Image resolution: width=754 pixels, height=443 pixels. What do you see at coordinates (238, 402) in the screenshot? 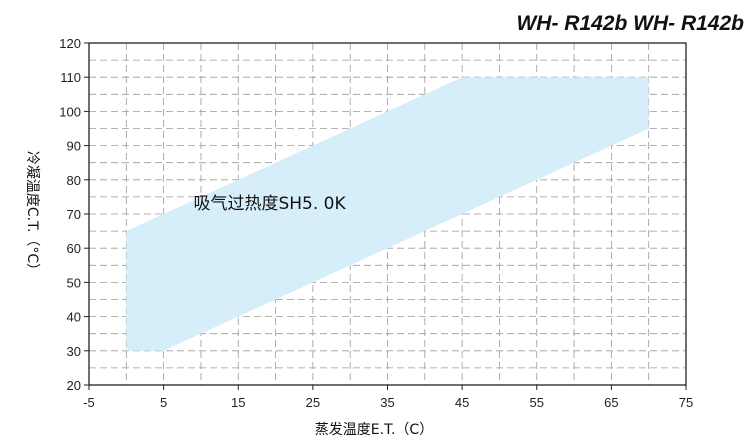
I see `x-tick-label: 15` at bounding box center [238, 402].